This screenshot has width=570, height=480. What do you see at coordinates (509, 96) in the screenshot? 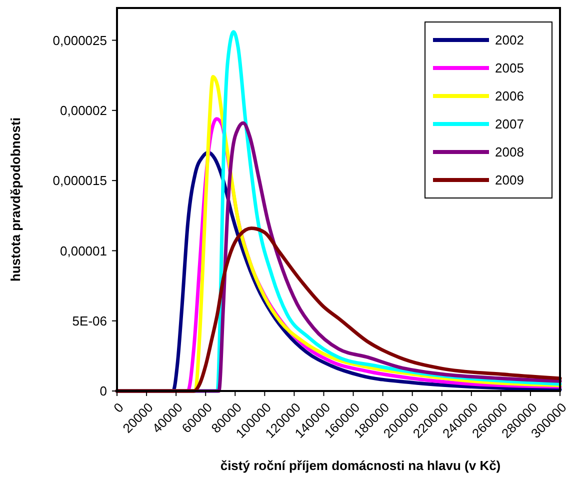
I see `legend-label: 2006` at bounding box center [509, 96].